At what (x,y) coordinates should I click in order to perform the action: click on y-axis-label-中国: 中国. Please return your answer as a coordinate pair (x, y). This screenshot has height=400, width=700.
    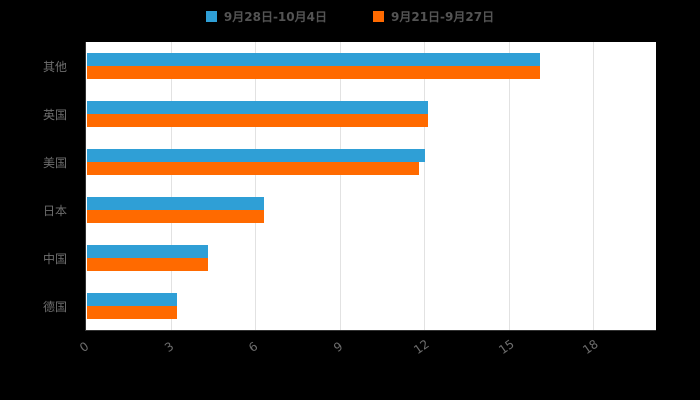
    Looking at the image, I should click on (54, 259).